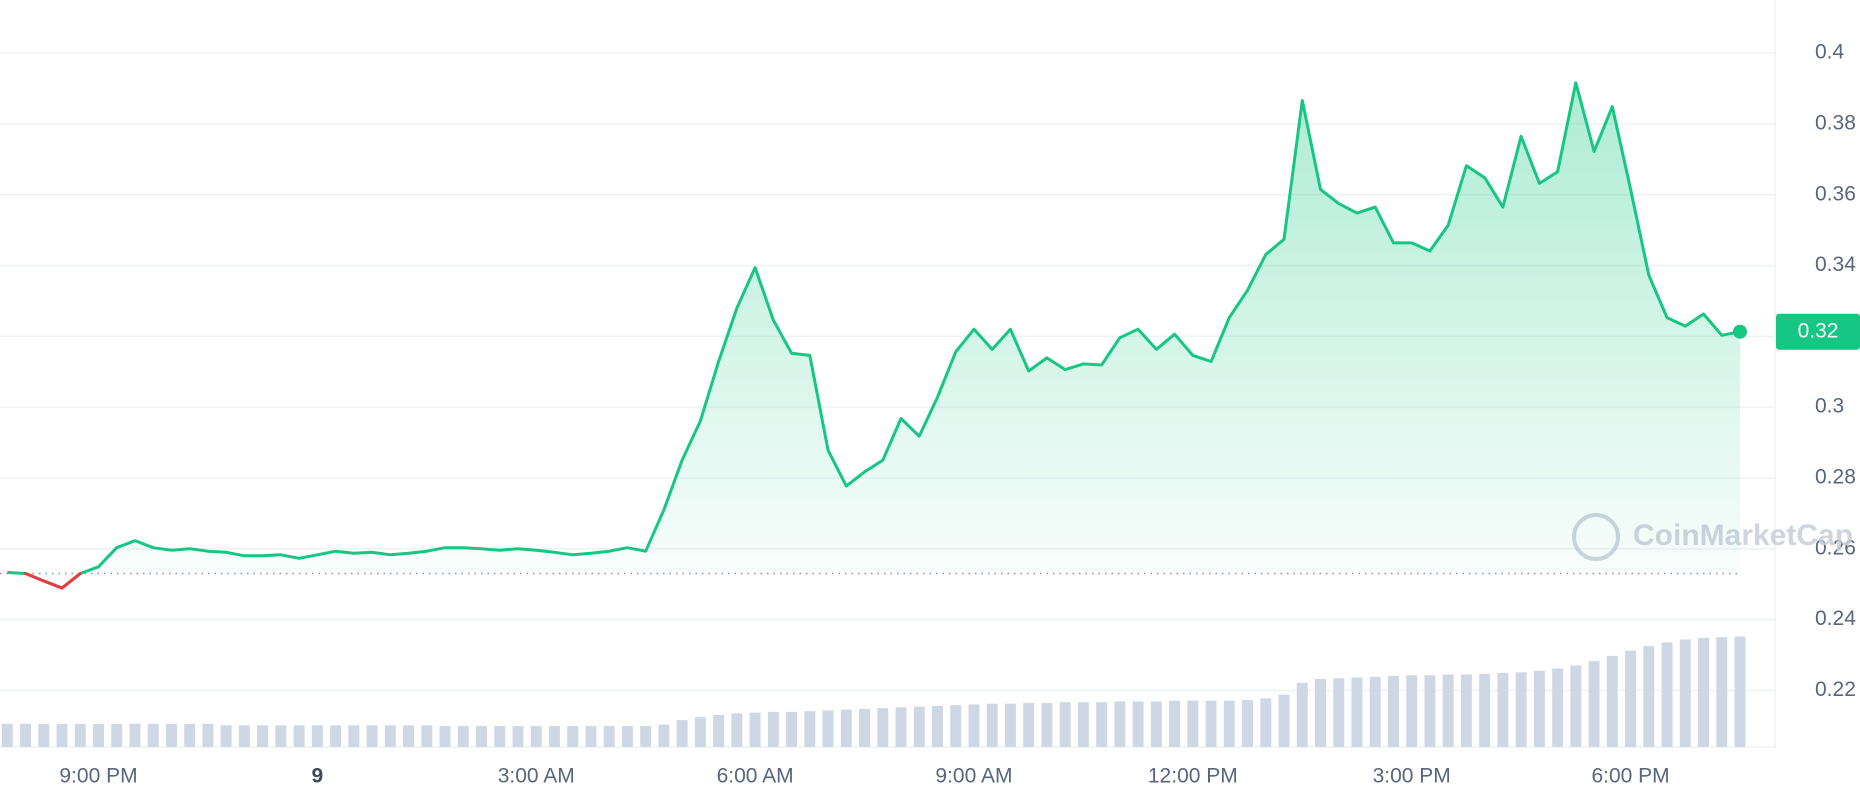 Image resolution: width=1860 pixels, height=800 pixels. I want to click on last-point, so click(1740, 331).